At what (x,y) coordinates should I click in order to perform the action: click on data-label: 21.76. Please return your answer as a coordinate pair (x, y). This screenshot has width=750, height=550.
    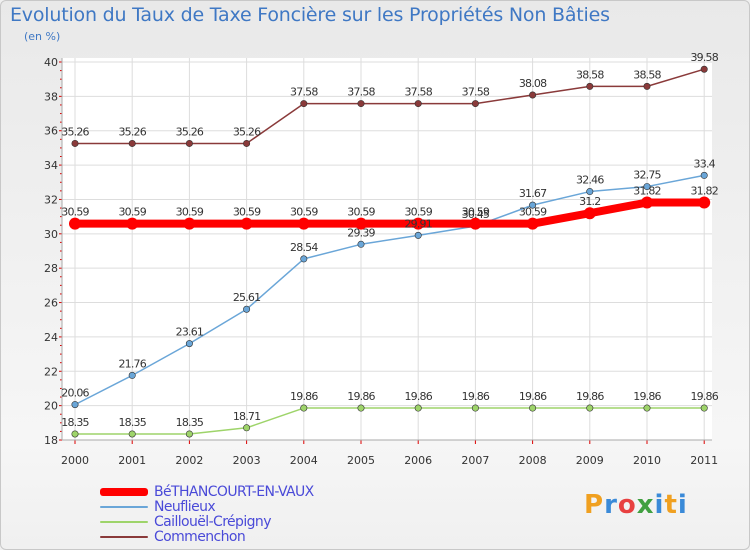
    Looking at the image, I should click on (132, 363).